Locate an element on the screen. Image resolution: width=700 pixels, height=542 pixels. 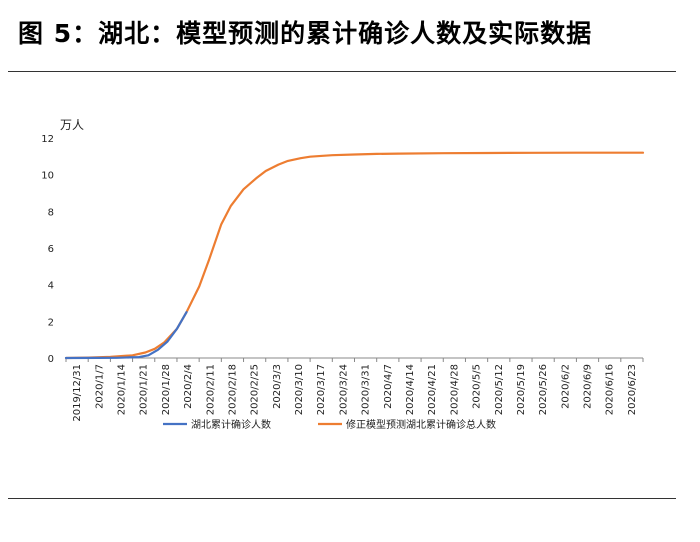
y-tick-label: 6 is located at coordinates (51, 249).